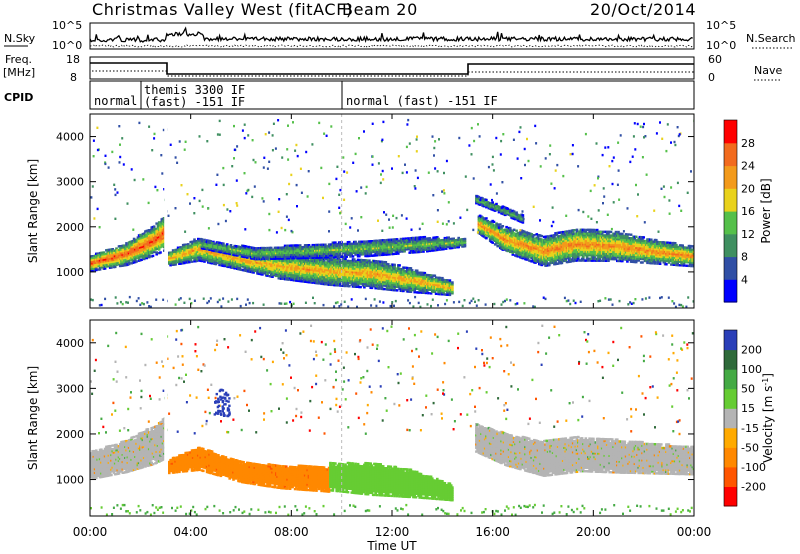 The width and height of the screenshot is (800, 554). Describe the element at coordinates (73, 59) in the screenshot. I see `freq-tick-top: 18` at that location.